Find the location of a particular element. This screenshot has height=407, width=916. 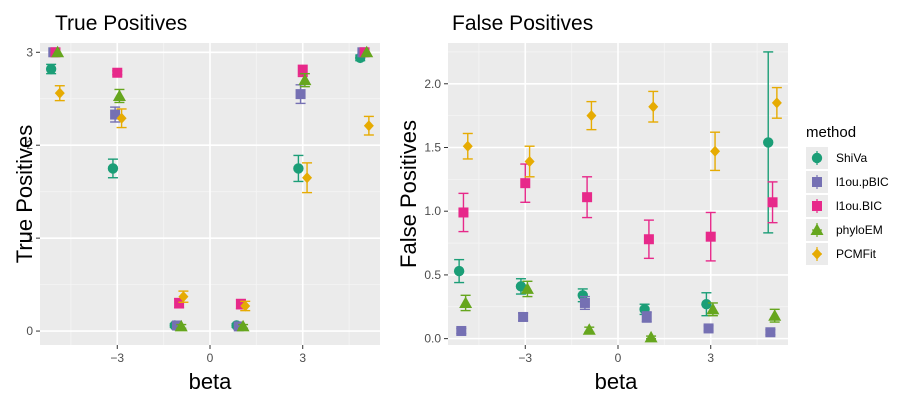

false-positives-y-tick-label-4: 2.0 is located at coordinates (432, 84).